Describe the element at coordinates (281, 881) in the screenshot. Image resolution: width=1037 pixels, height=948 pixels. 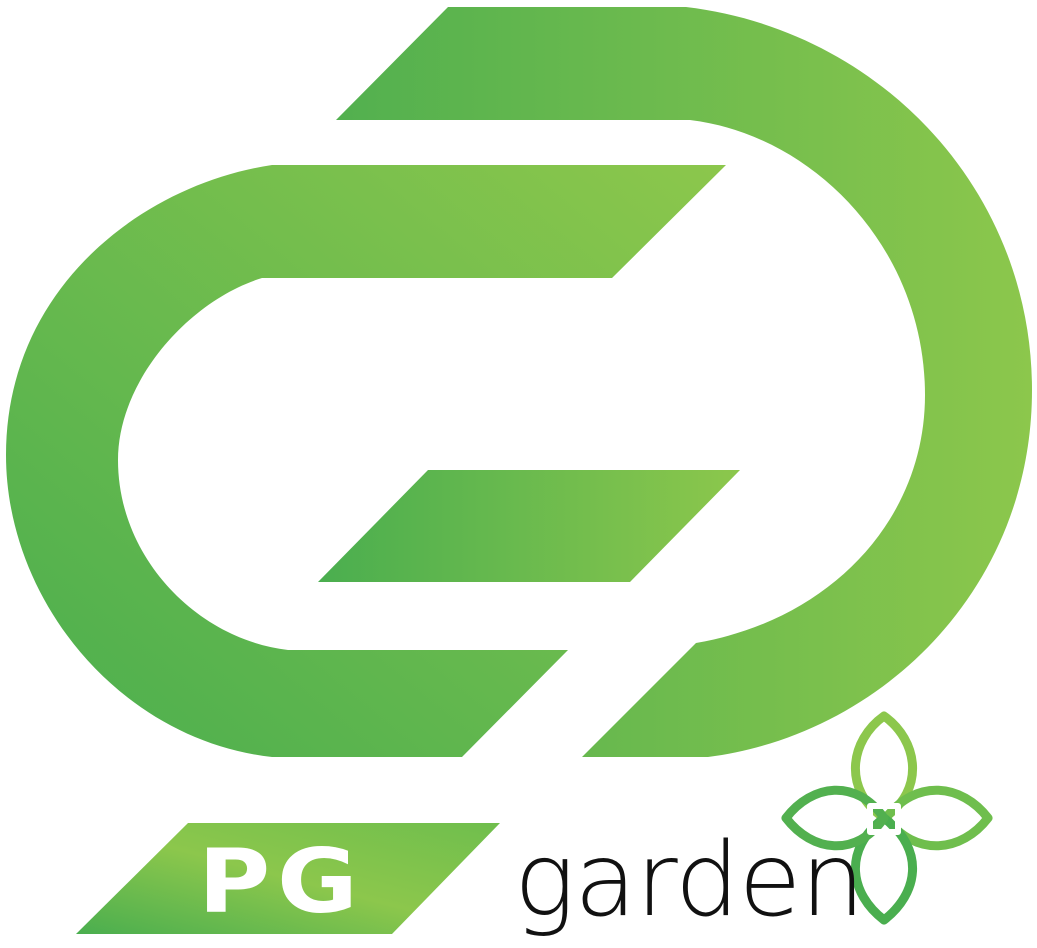
I see `pg-monogram: PG` at that location.